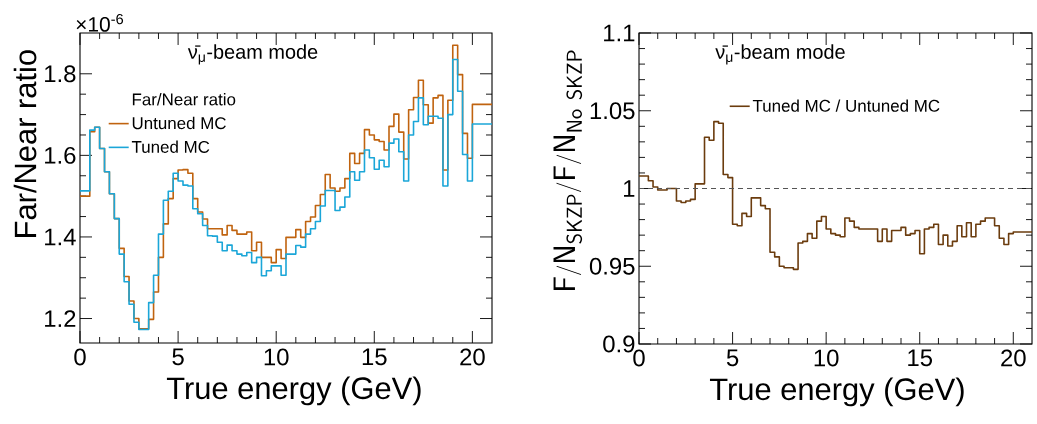  I want to click on legend-title: Far/Near ratio, so click(184, 99).